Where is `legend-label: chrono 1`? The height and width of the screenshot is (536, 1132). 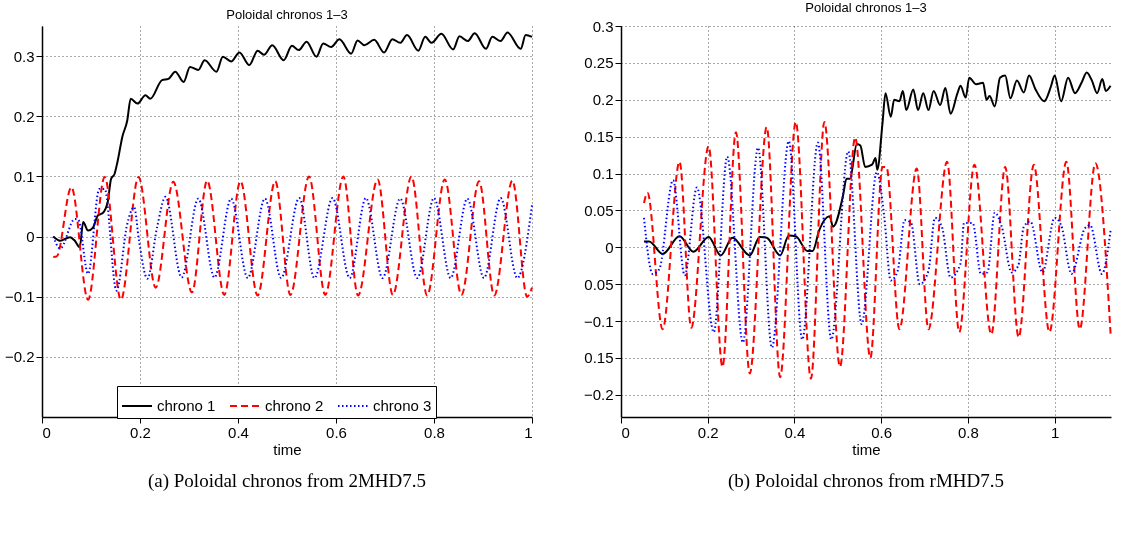 legend-label: chrono 1 is located at coordinates (186, 405).